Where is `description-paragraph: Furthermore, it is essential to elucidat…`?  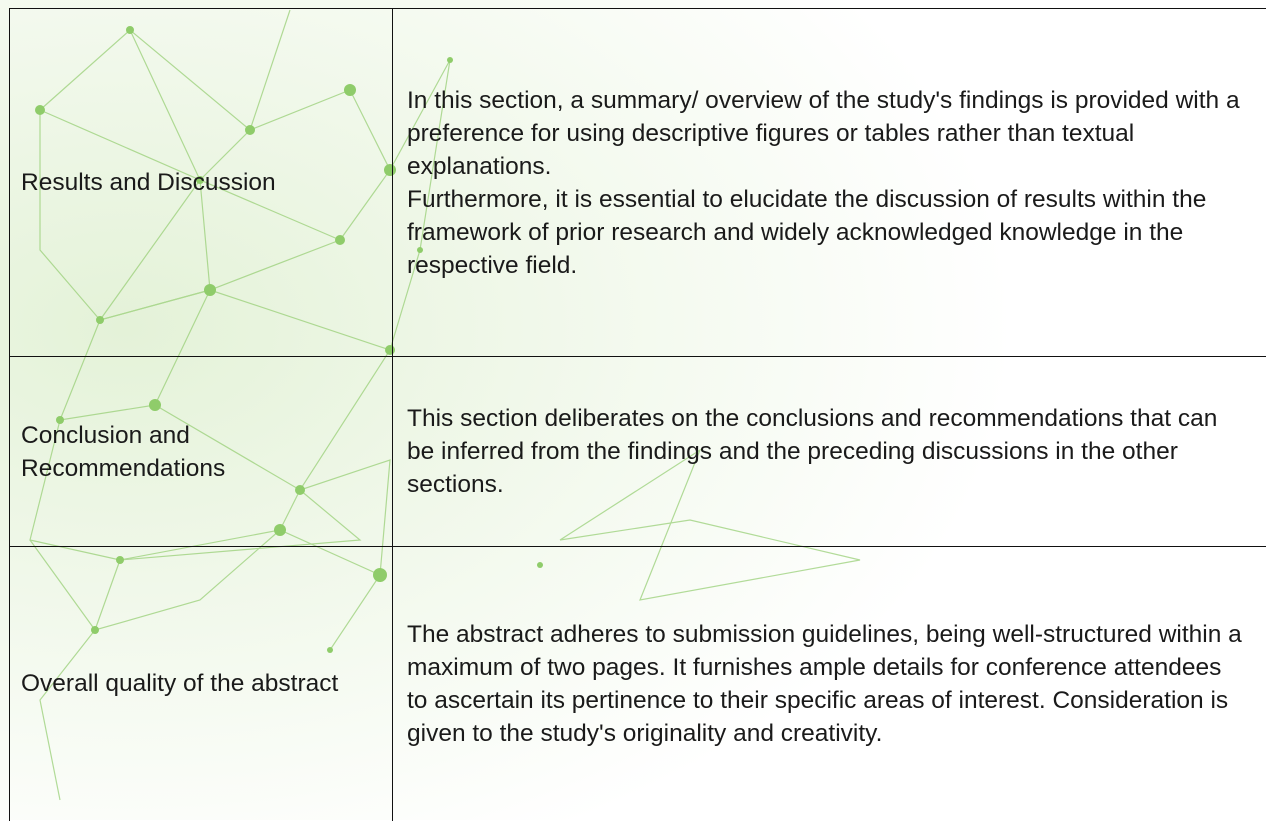 description-paragraph: Furthermore, it is essential to elucidat… is located at coordinates (826, 232).